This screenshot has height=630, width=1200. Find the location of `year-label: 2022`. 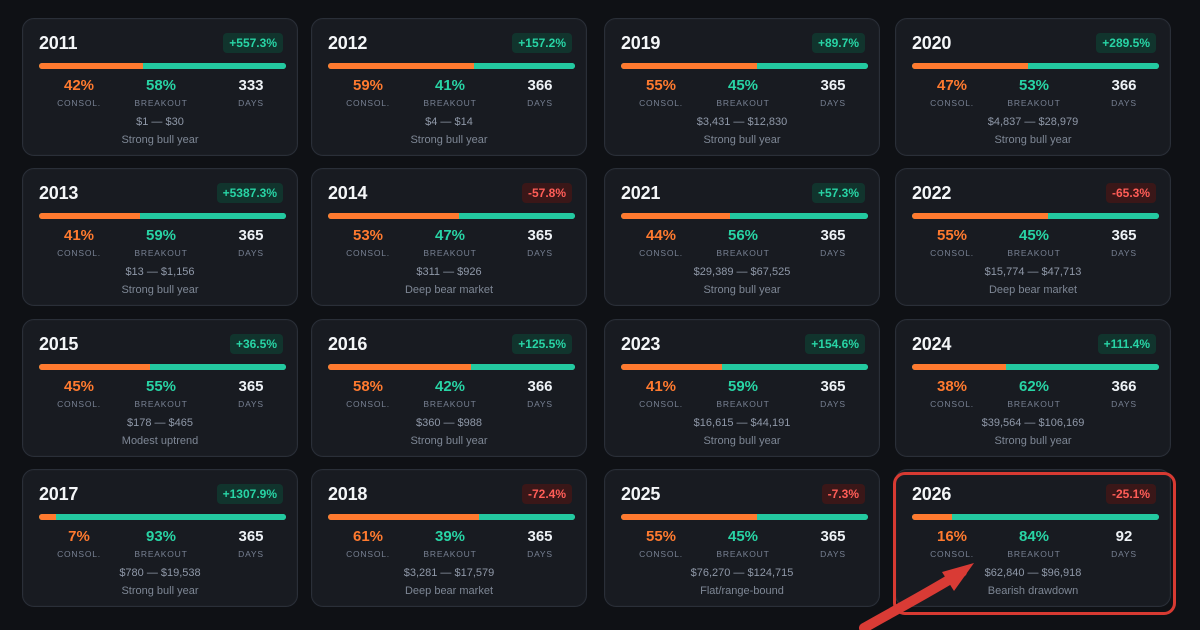

year-label: 2022 is located at coordinates (932, 193).